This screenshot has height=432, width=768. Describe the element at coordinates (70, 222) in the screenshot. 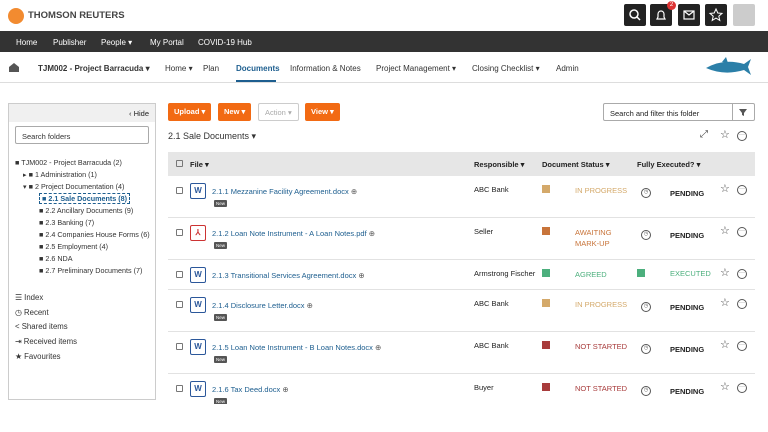

I see `folder-label: 2.3 Banking (7)` at that location.